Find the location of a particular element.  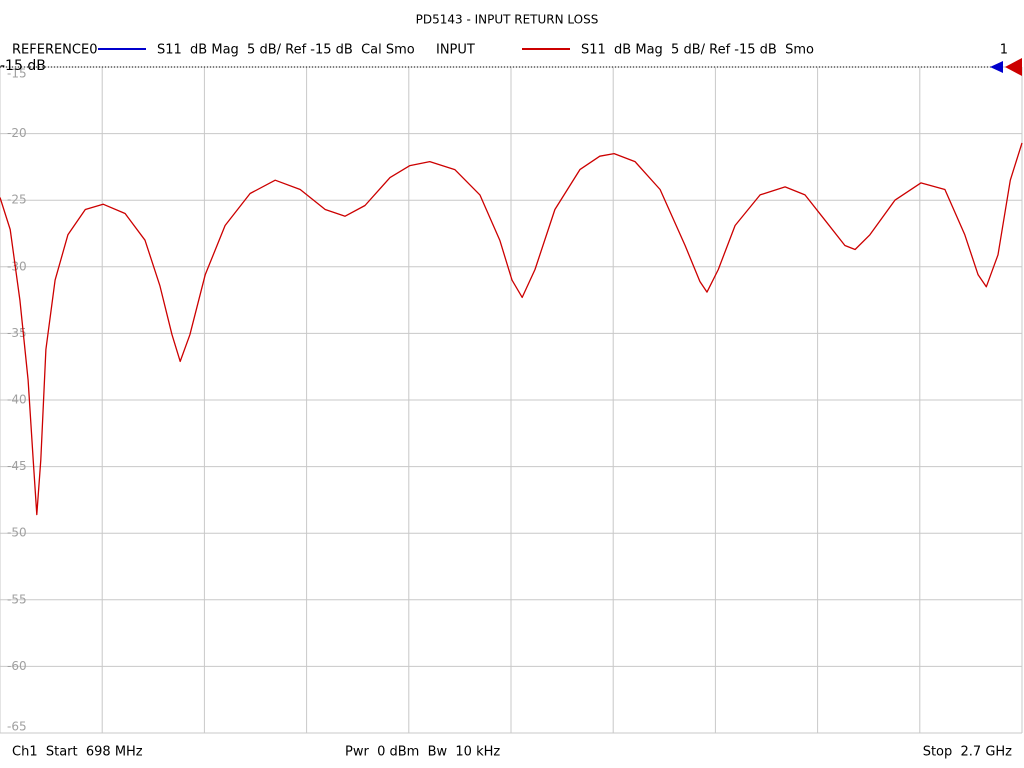

legend-label: REFERENCE0 is located at coordinates (54, 50).